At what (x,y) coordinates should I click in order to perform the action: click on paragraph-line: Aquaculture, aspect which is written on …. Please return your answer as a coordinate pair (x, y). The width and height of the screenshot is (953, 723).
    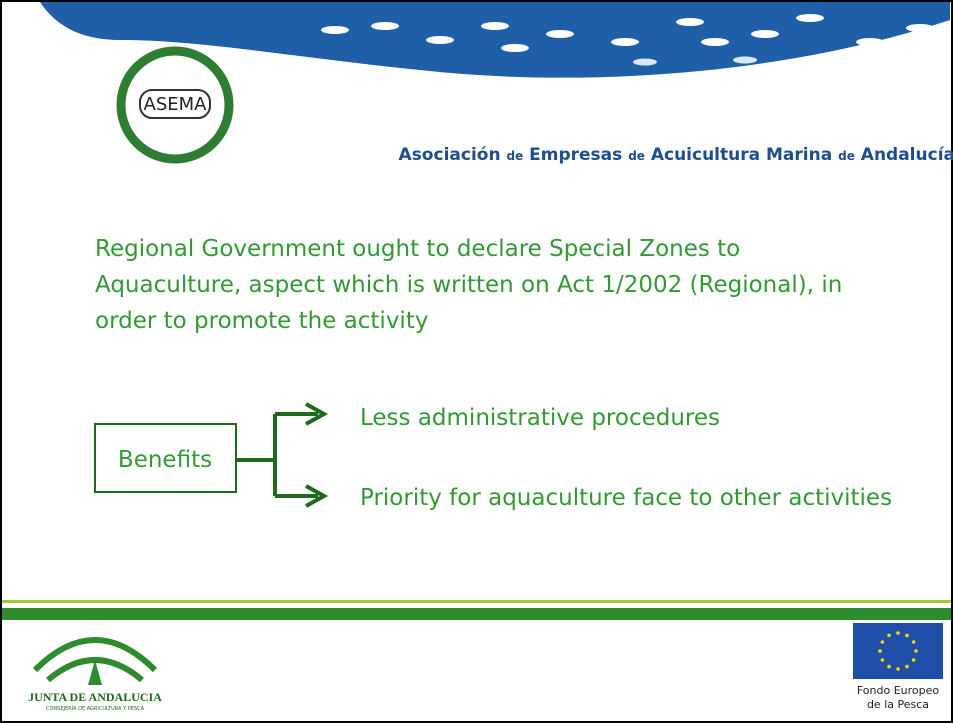
    Looking at the image, I should click on (468, 285).